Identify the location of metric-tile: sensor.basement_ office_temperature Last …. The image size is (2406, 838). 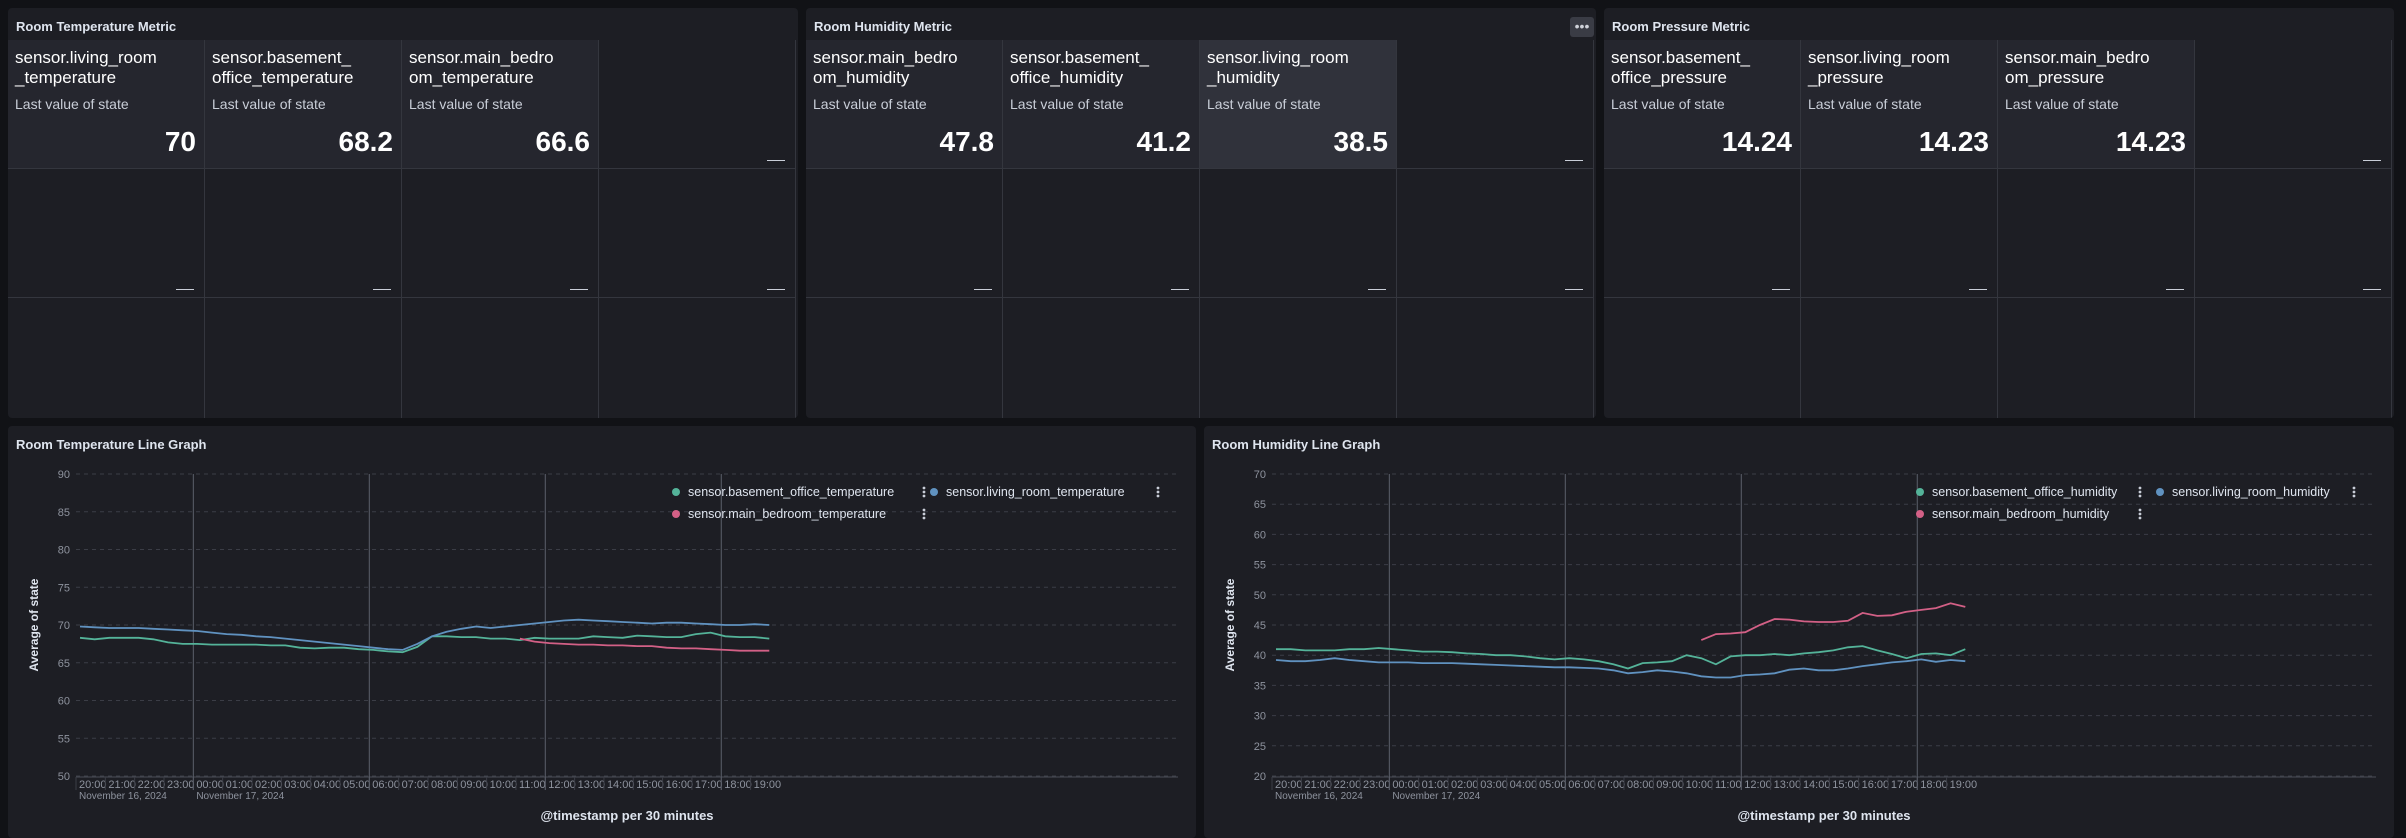
(303, 104).